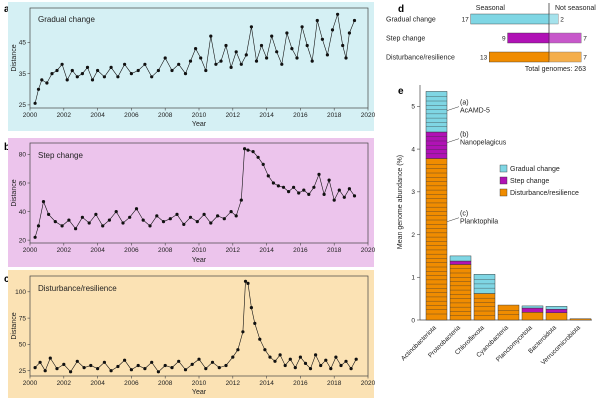 The image size is (600, 405). I want to click on panel-d-total: Total genomes: 263, so click(555, 69).